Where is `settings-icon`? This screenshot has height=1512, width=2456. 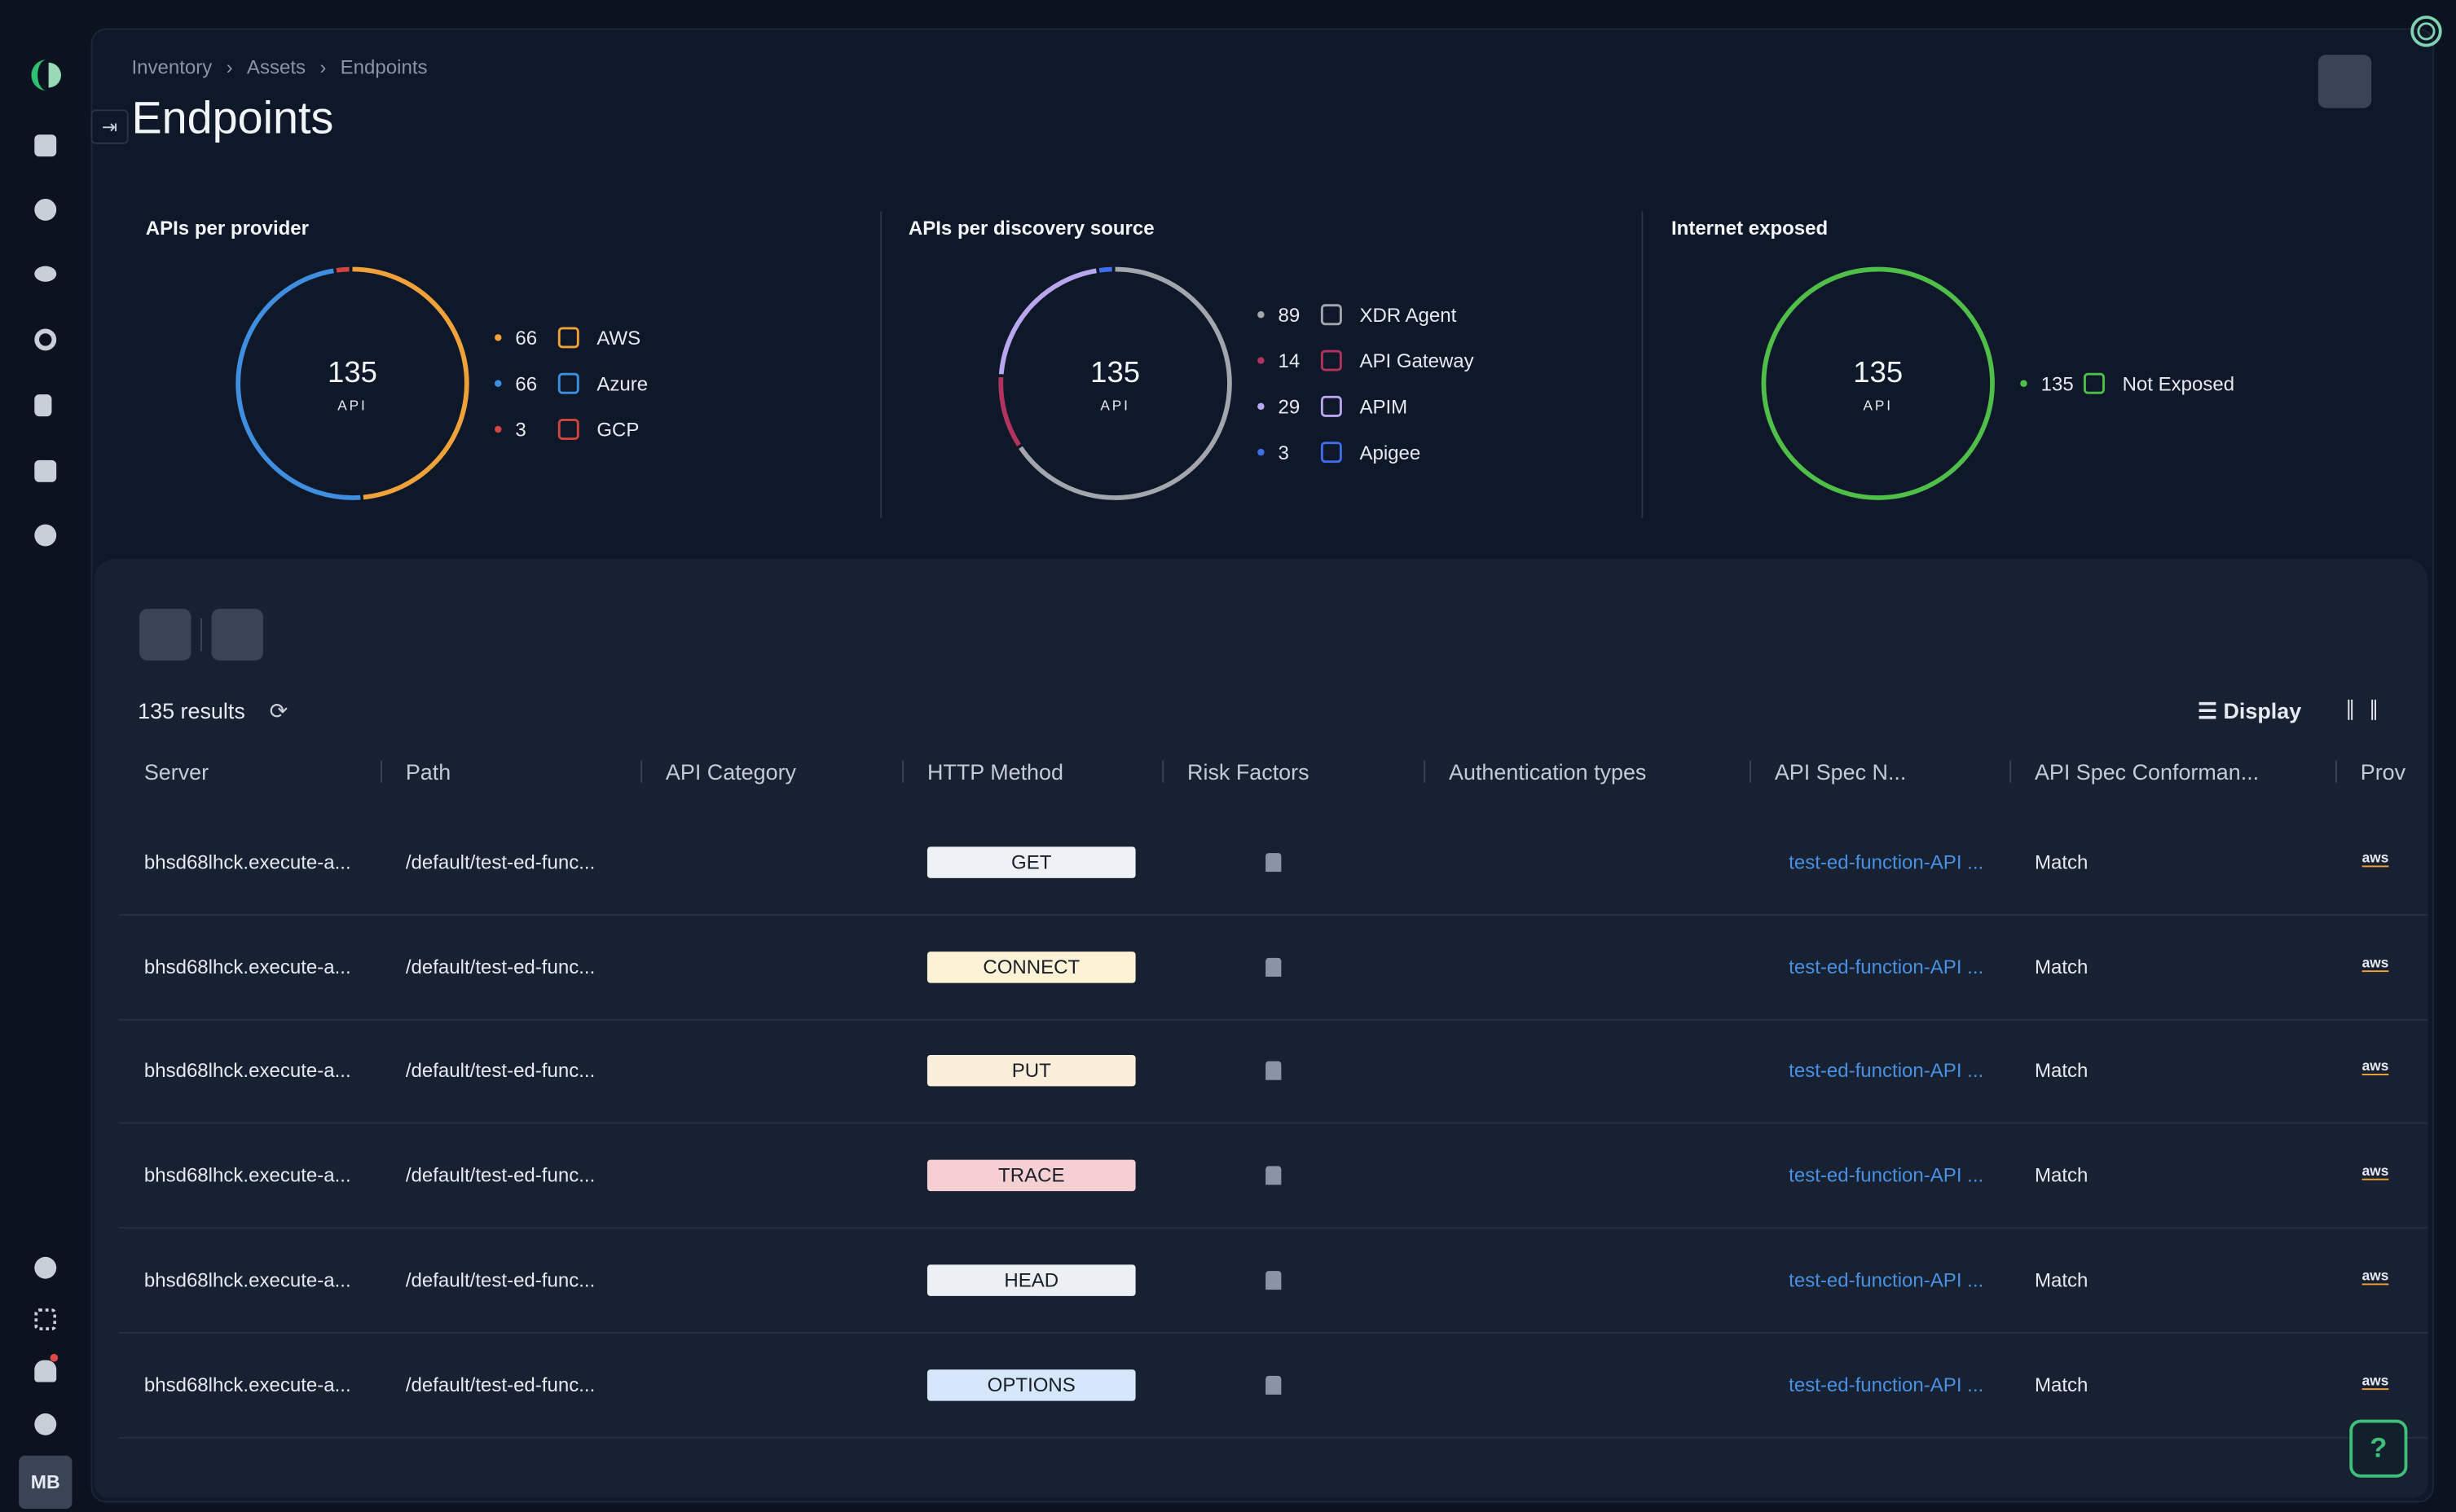 settings-icon is located at coordinates (46, 1267).